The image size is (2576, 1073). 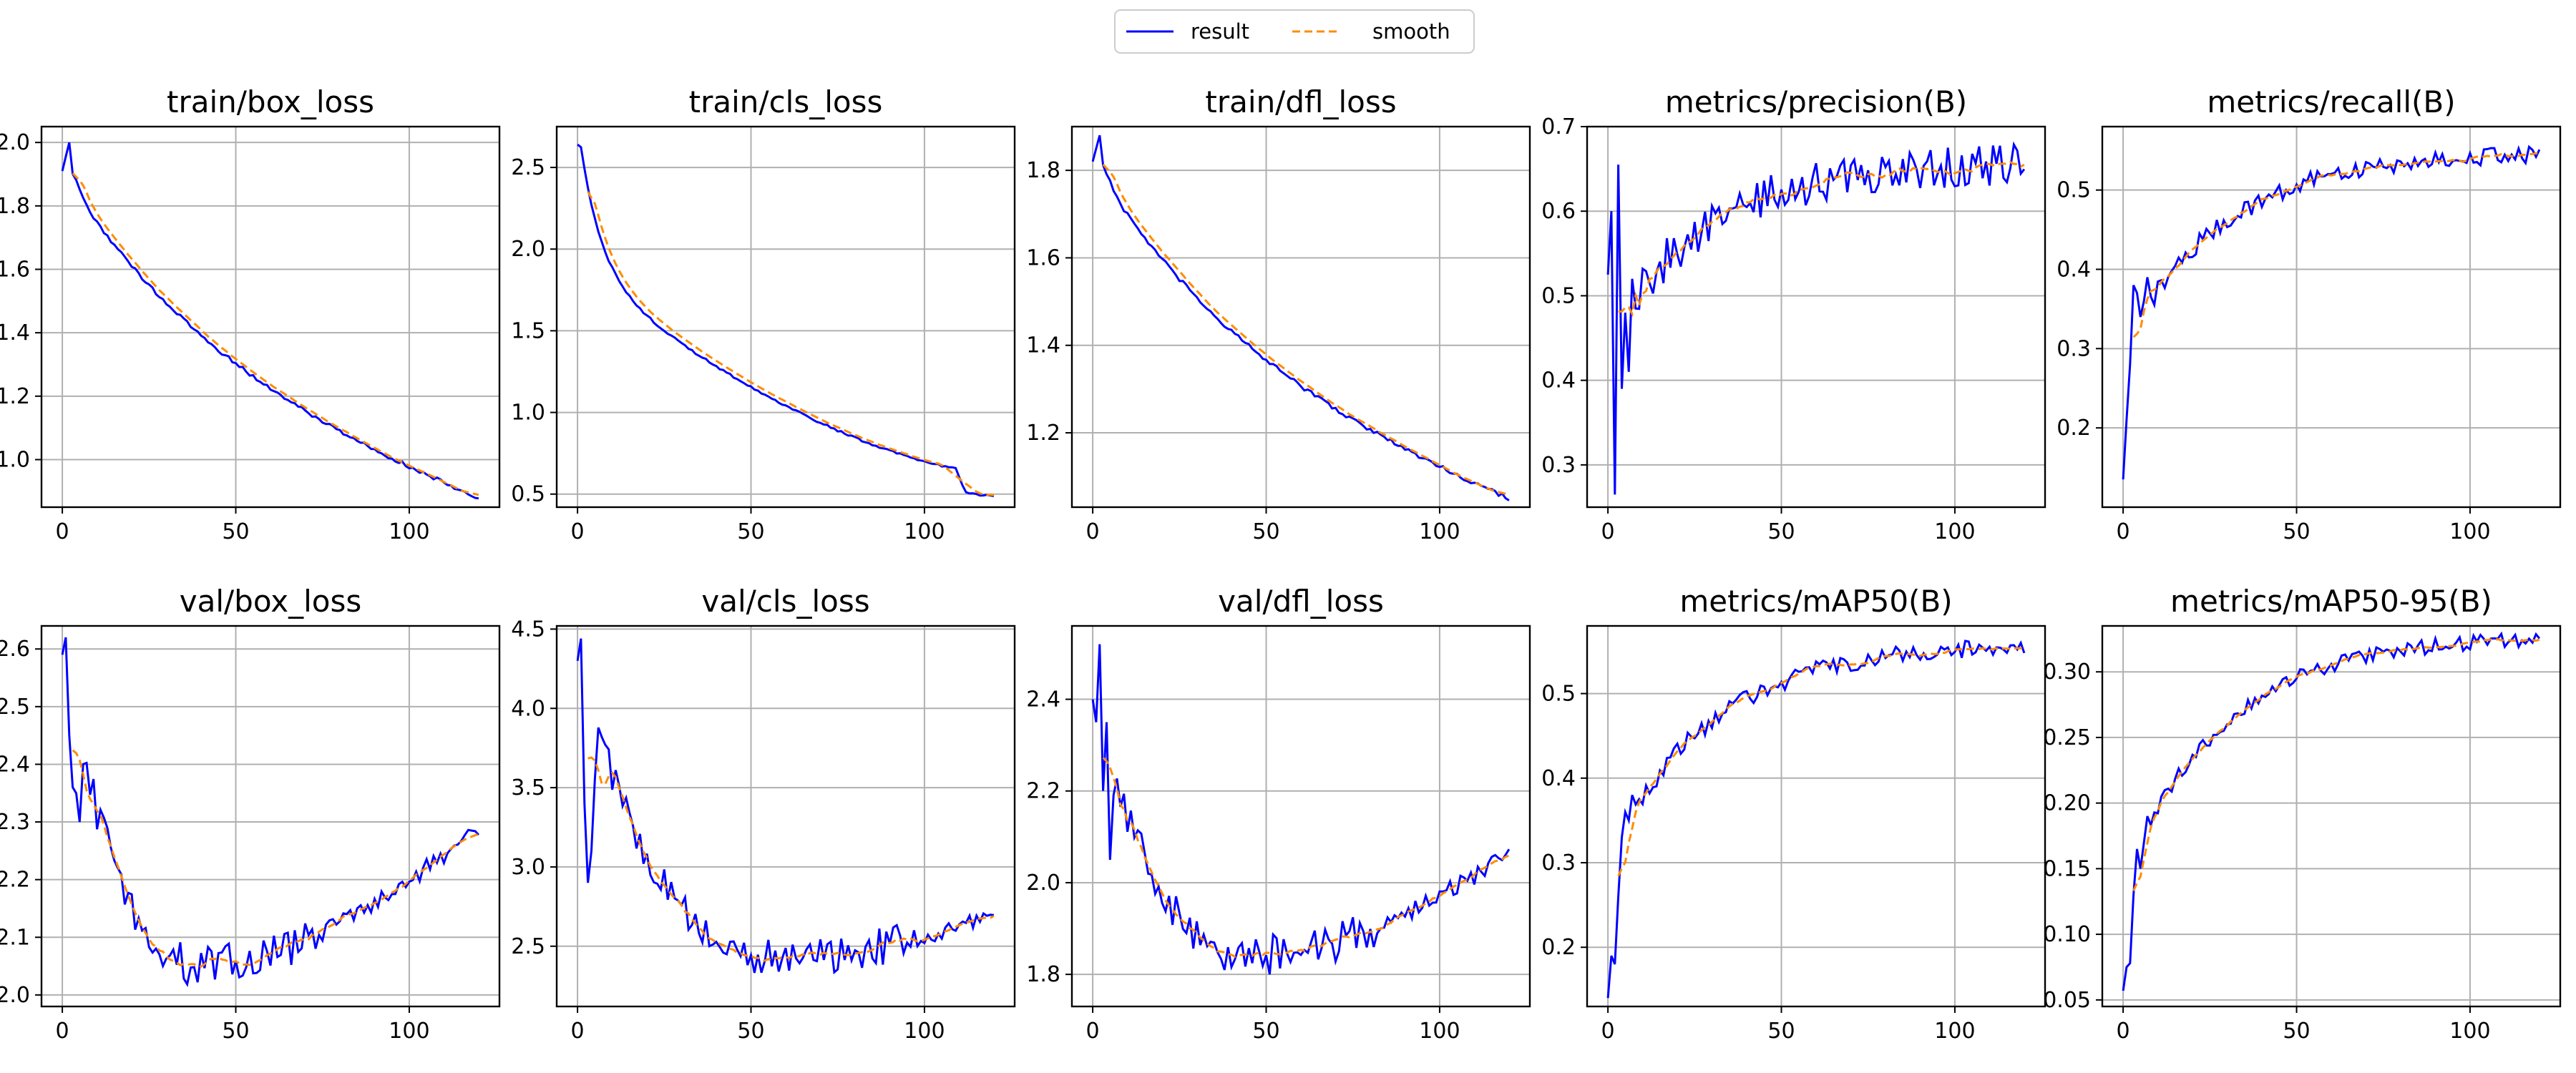 I want to click on y-tick-label: 2.2, so click(x=15, y=880).